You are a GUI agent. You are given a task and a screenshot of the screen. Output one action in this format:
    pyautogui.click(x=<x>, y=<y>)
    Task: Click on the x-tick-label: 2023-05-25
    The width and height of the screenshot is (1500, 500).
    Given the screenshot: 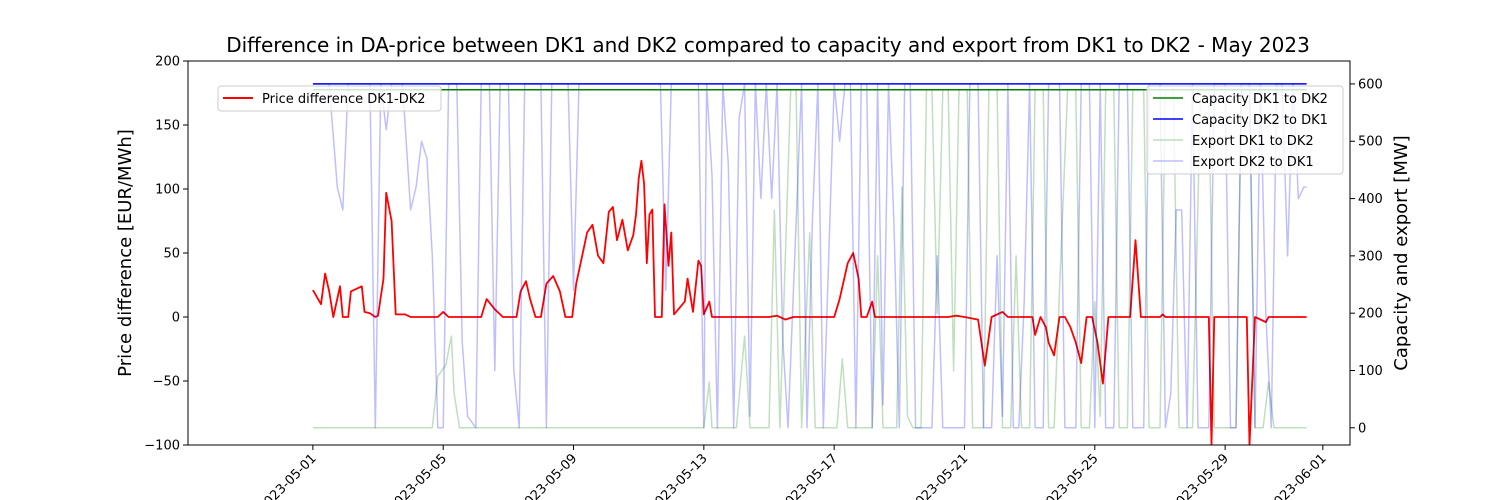 What is the action you would take?
    pyautogui.click(x=1070, y=475)
    